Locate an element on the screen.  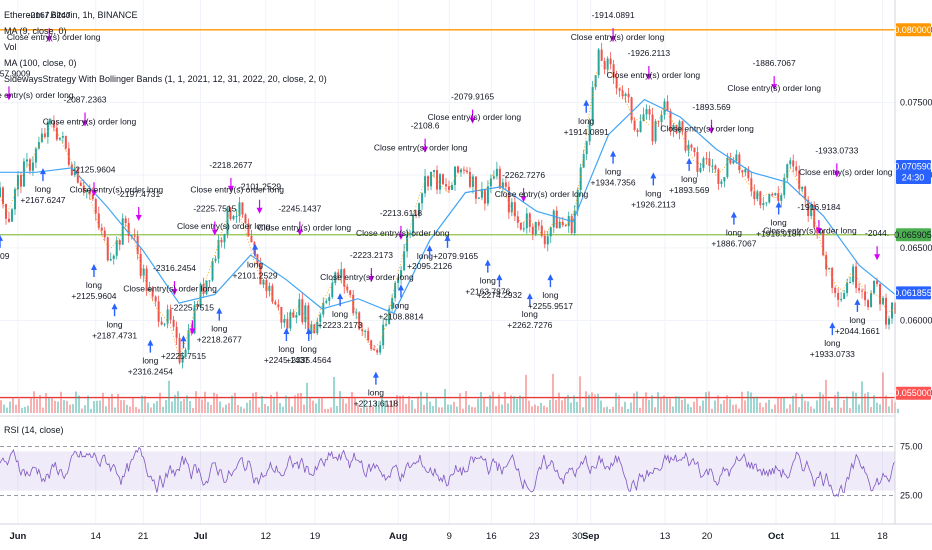
entry-label: 9009 is located at coordinates (5, 256).